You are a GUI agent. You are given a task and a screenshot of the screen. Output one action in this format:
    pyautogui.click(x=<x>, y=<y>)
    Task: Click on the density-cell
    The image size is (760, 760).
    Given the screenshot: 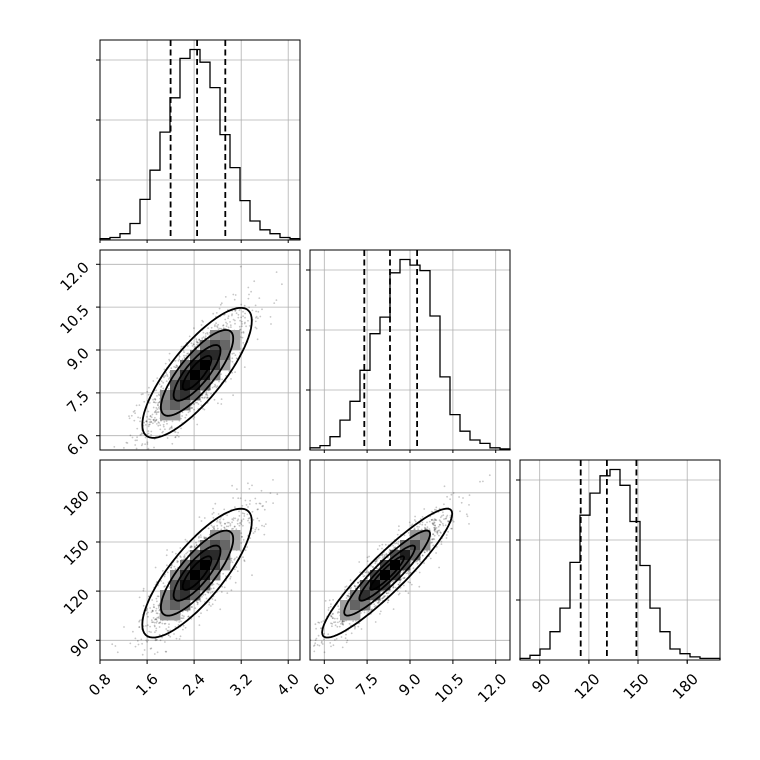 What is the action you would take?
    pyautogui.click(x=395, y=565)
    